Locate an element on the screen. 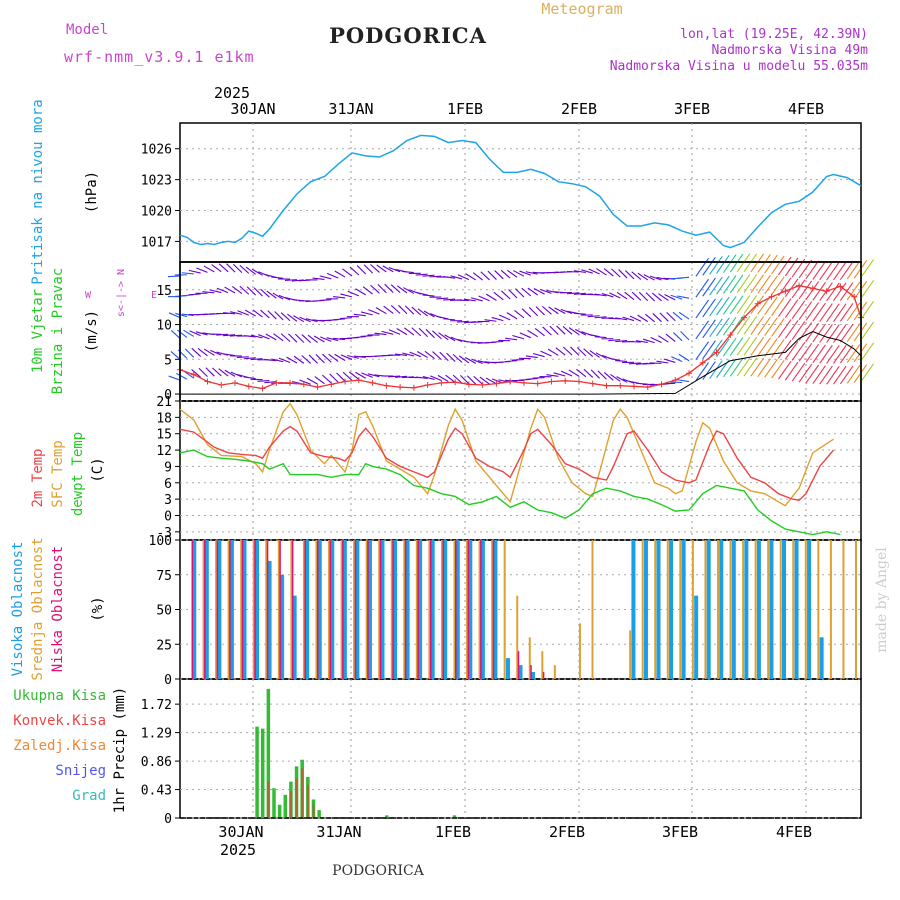  temp-sfc-title: SFC Temp is located at coordinates (58, 473).